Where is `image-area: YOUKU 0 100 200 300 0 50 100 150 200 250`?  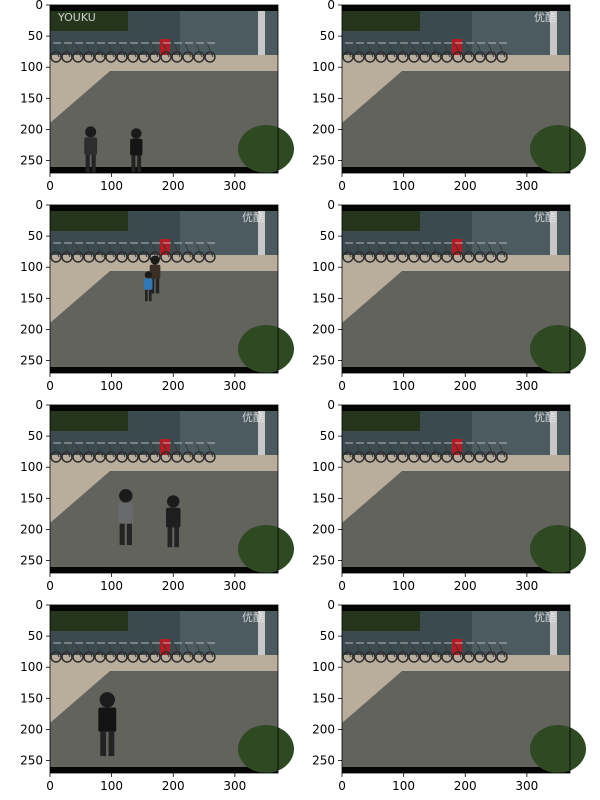 image-area: YOUKU 0 100 200 300 0 50 100 150 200 250 is located at coordinates (157, 96).